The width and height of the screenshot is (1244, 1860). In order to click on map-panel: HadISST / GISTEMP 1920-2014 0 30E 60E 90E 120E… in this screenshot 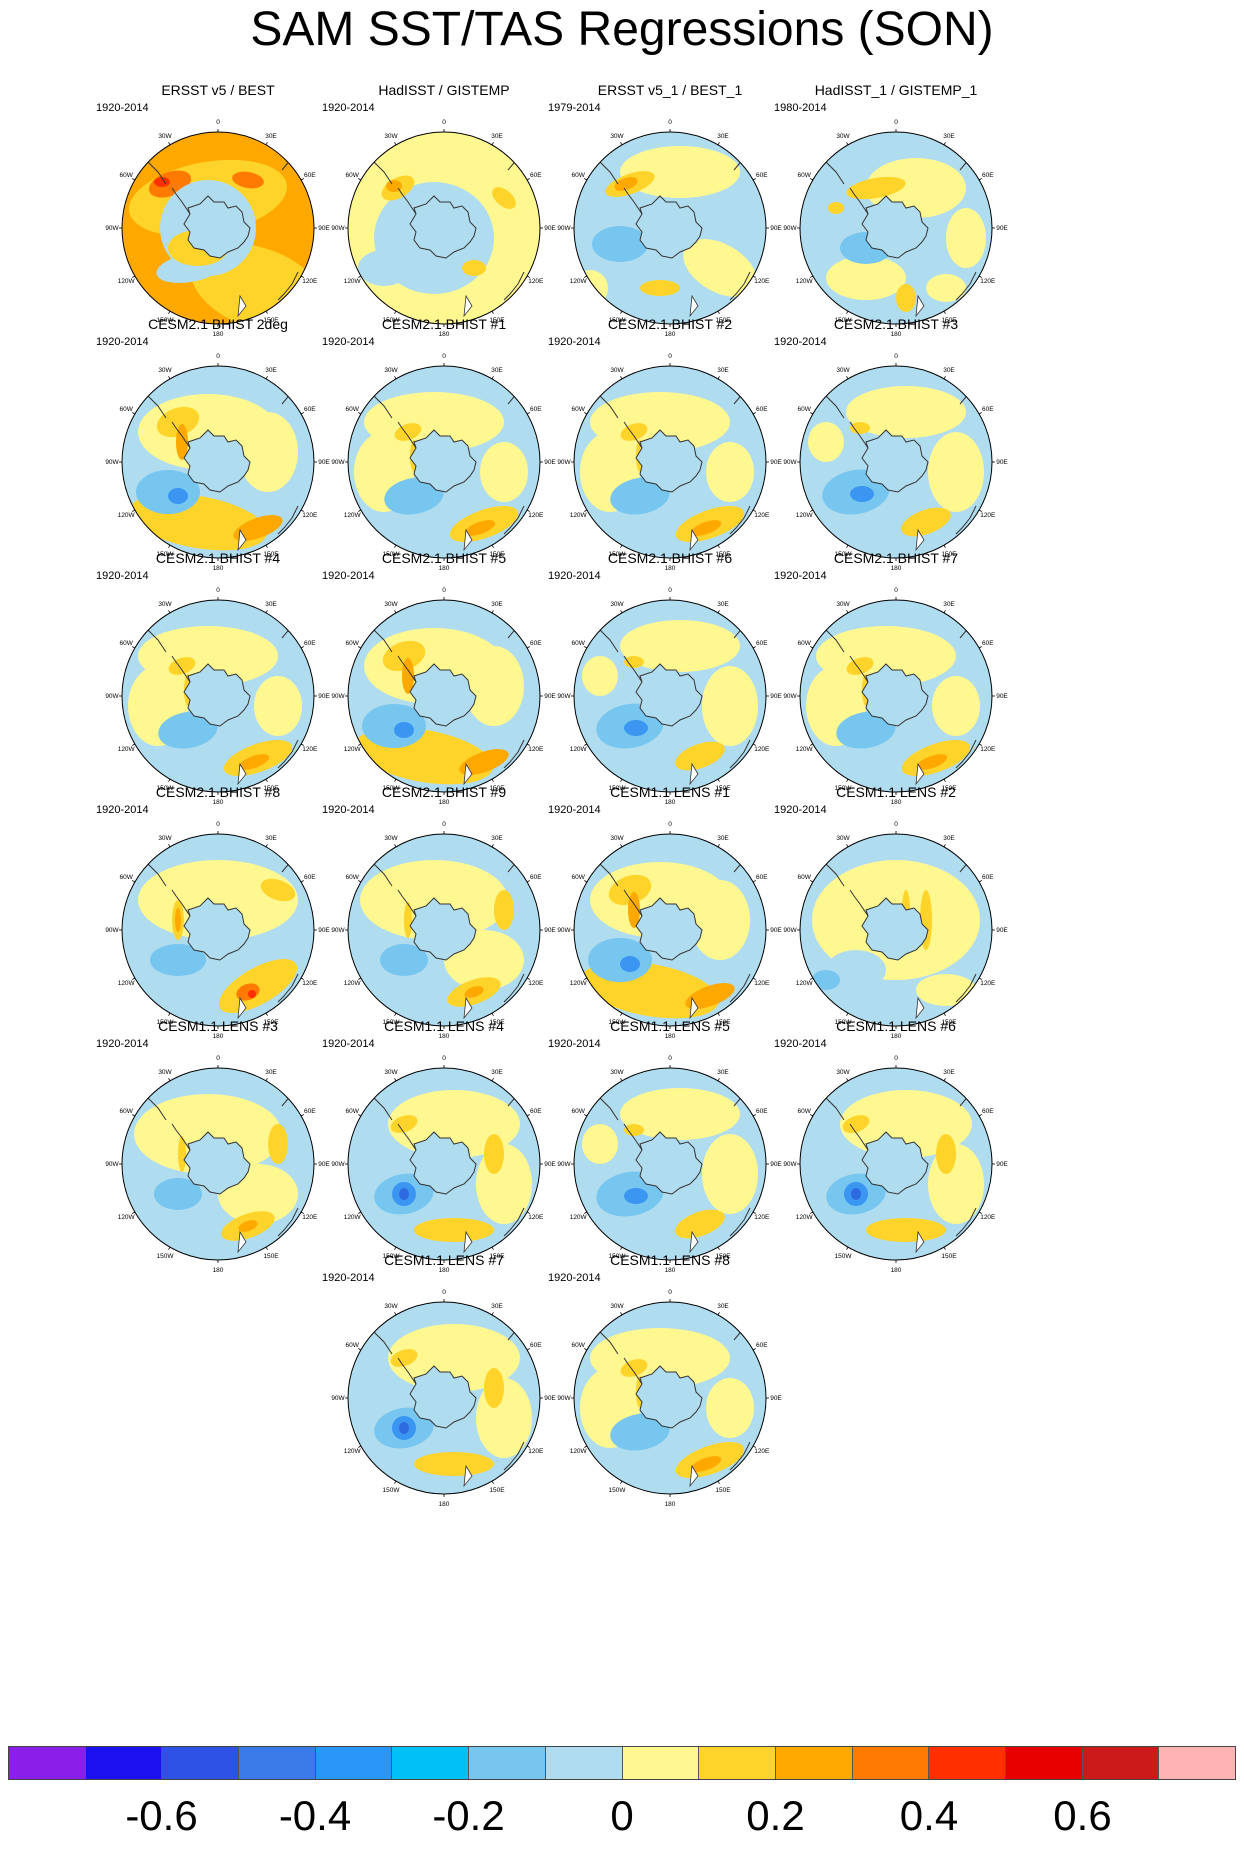, I will do `click(444, 217)`.